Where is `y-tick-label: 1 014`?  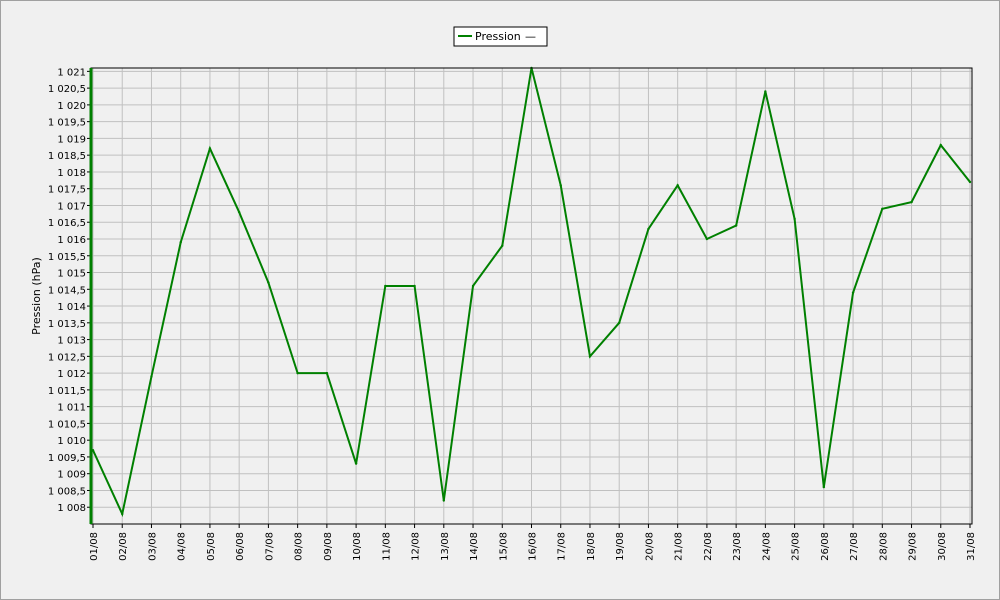 y-tick-label: 1 014 is located at coordinates (71, 307).